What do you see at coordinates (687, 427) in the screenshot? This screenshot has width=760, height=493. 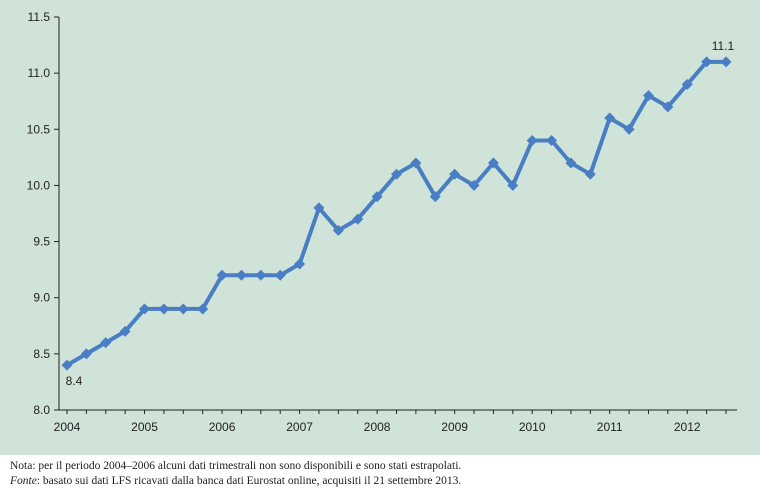 I see `x-tick-label: 2012` at bounding box center [687, 427].